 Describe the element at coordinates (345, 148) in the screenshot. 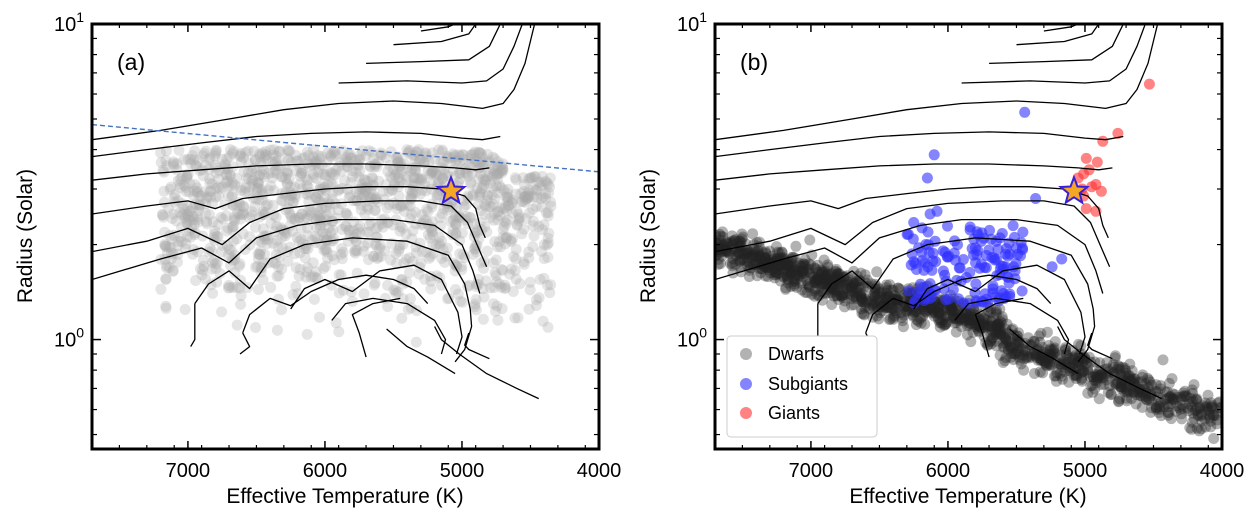

I see `dashed-threshold-line` at that location.